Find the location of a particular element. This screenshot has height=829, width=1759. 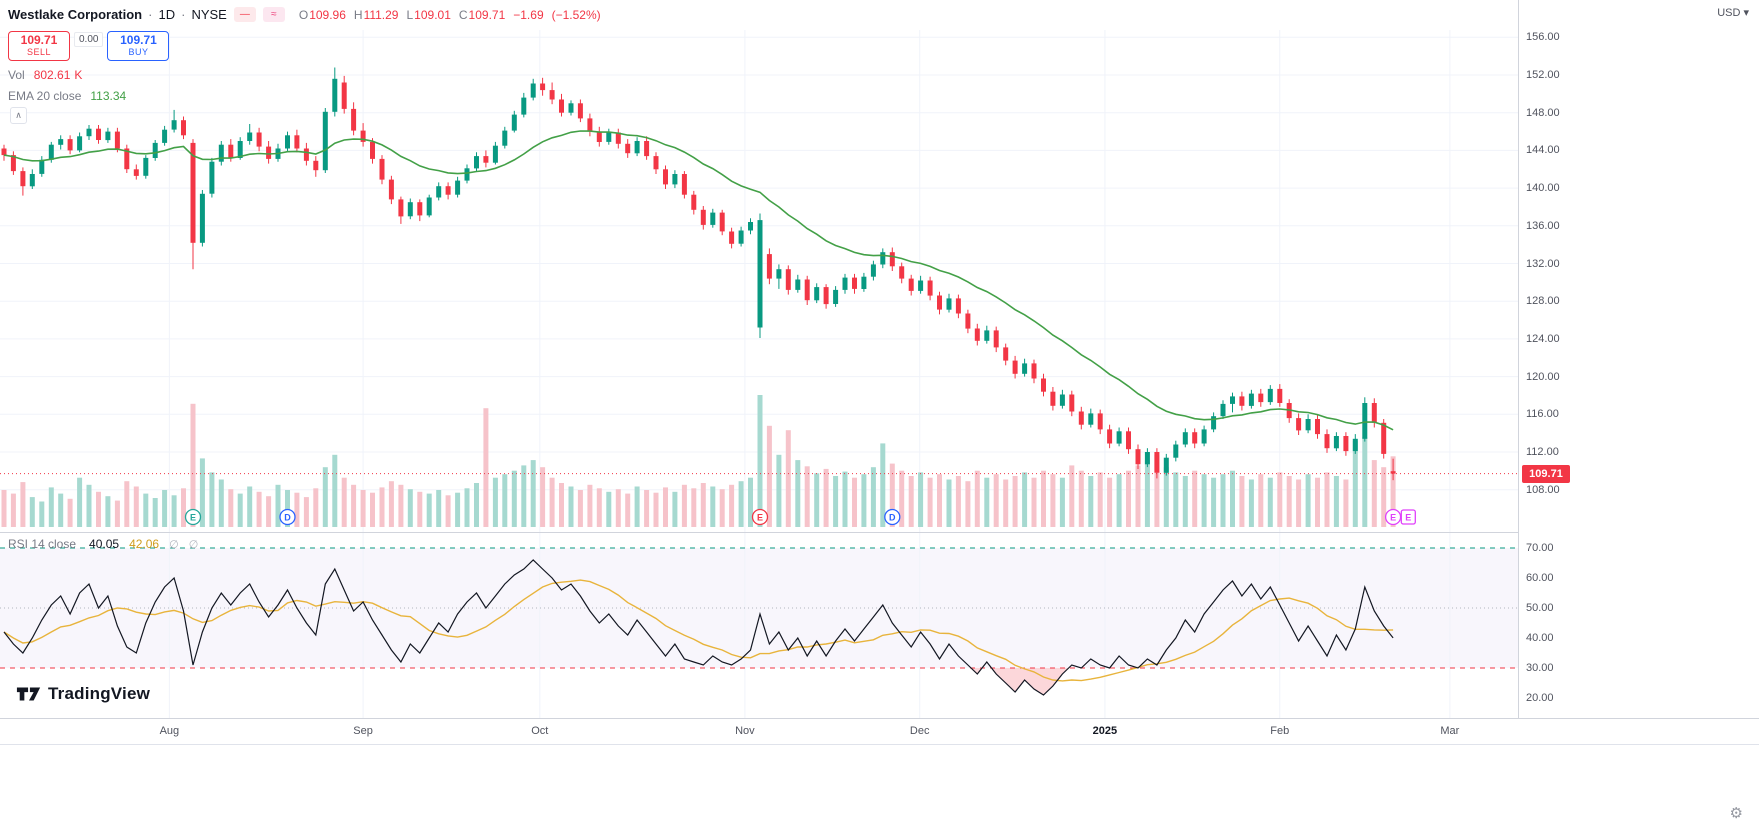

currency-label: USD is located at coordinates (1729, 12).